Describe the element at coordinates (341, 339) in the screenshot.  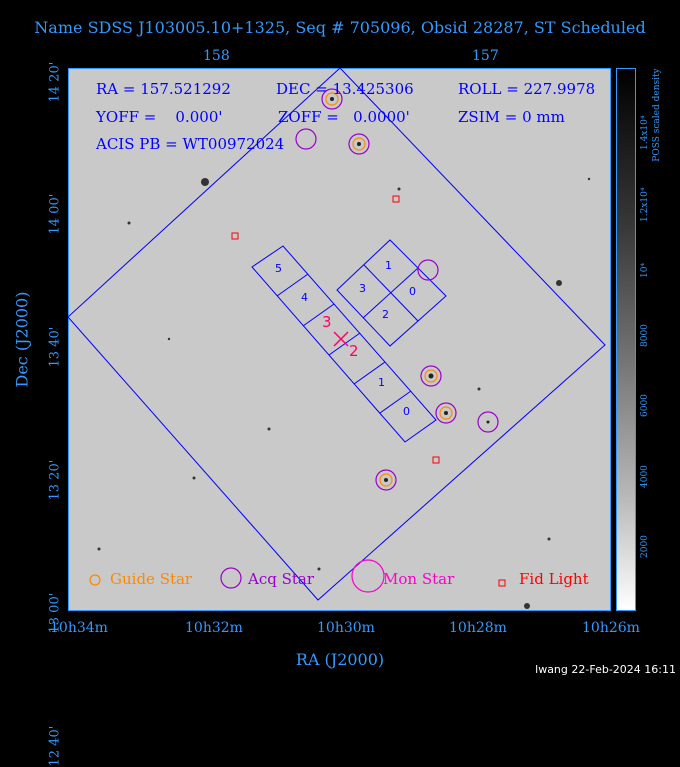
I see `aimpoint-marker` at that location.